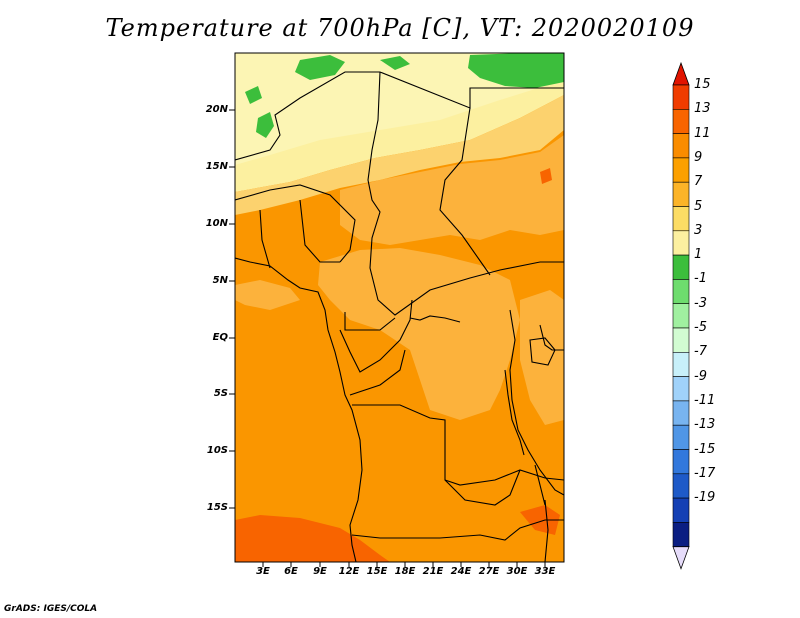 This screenshot has height=618, width=800. What do you see at coordinates (504, 477) in the screenshot?
I see `border-zambia-east` at bounding box center [504, 477].